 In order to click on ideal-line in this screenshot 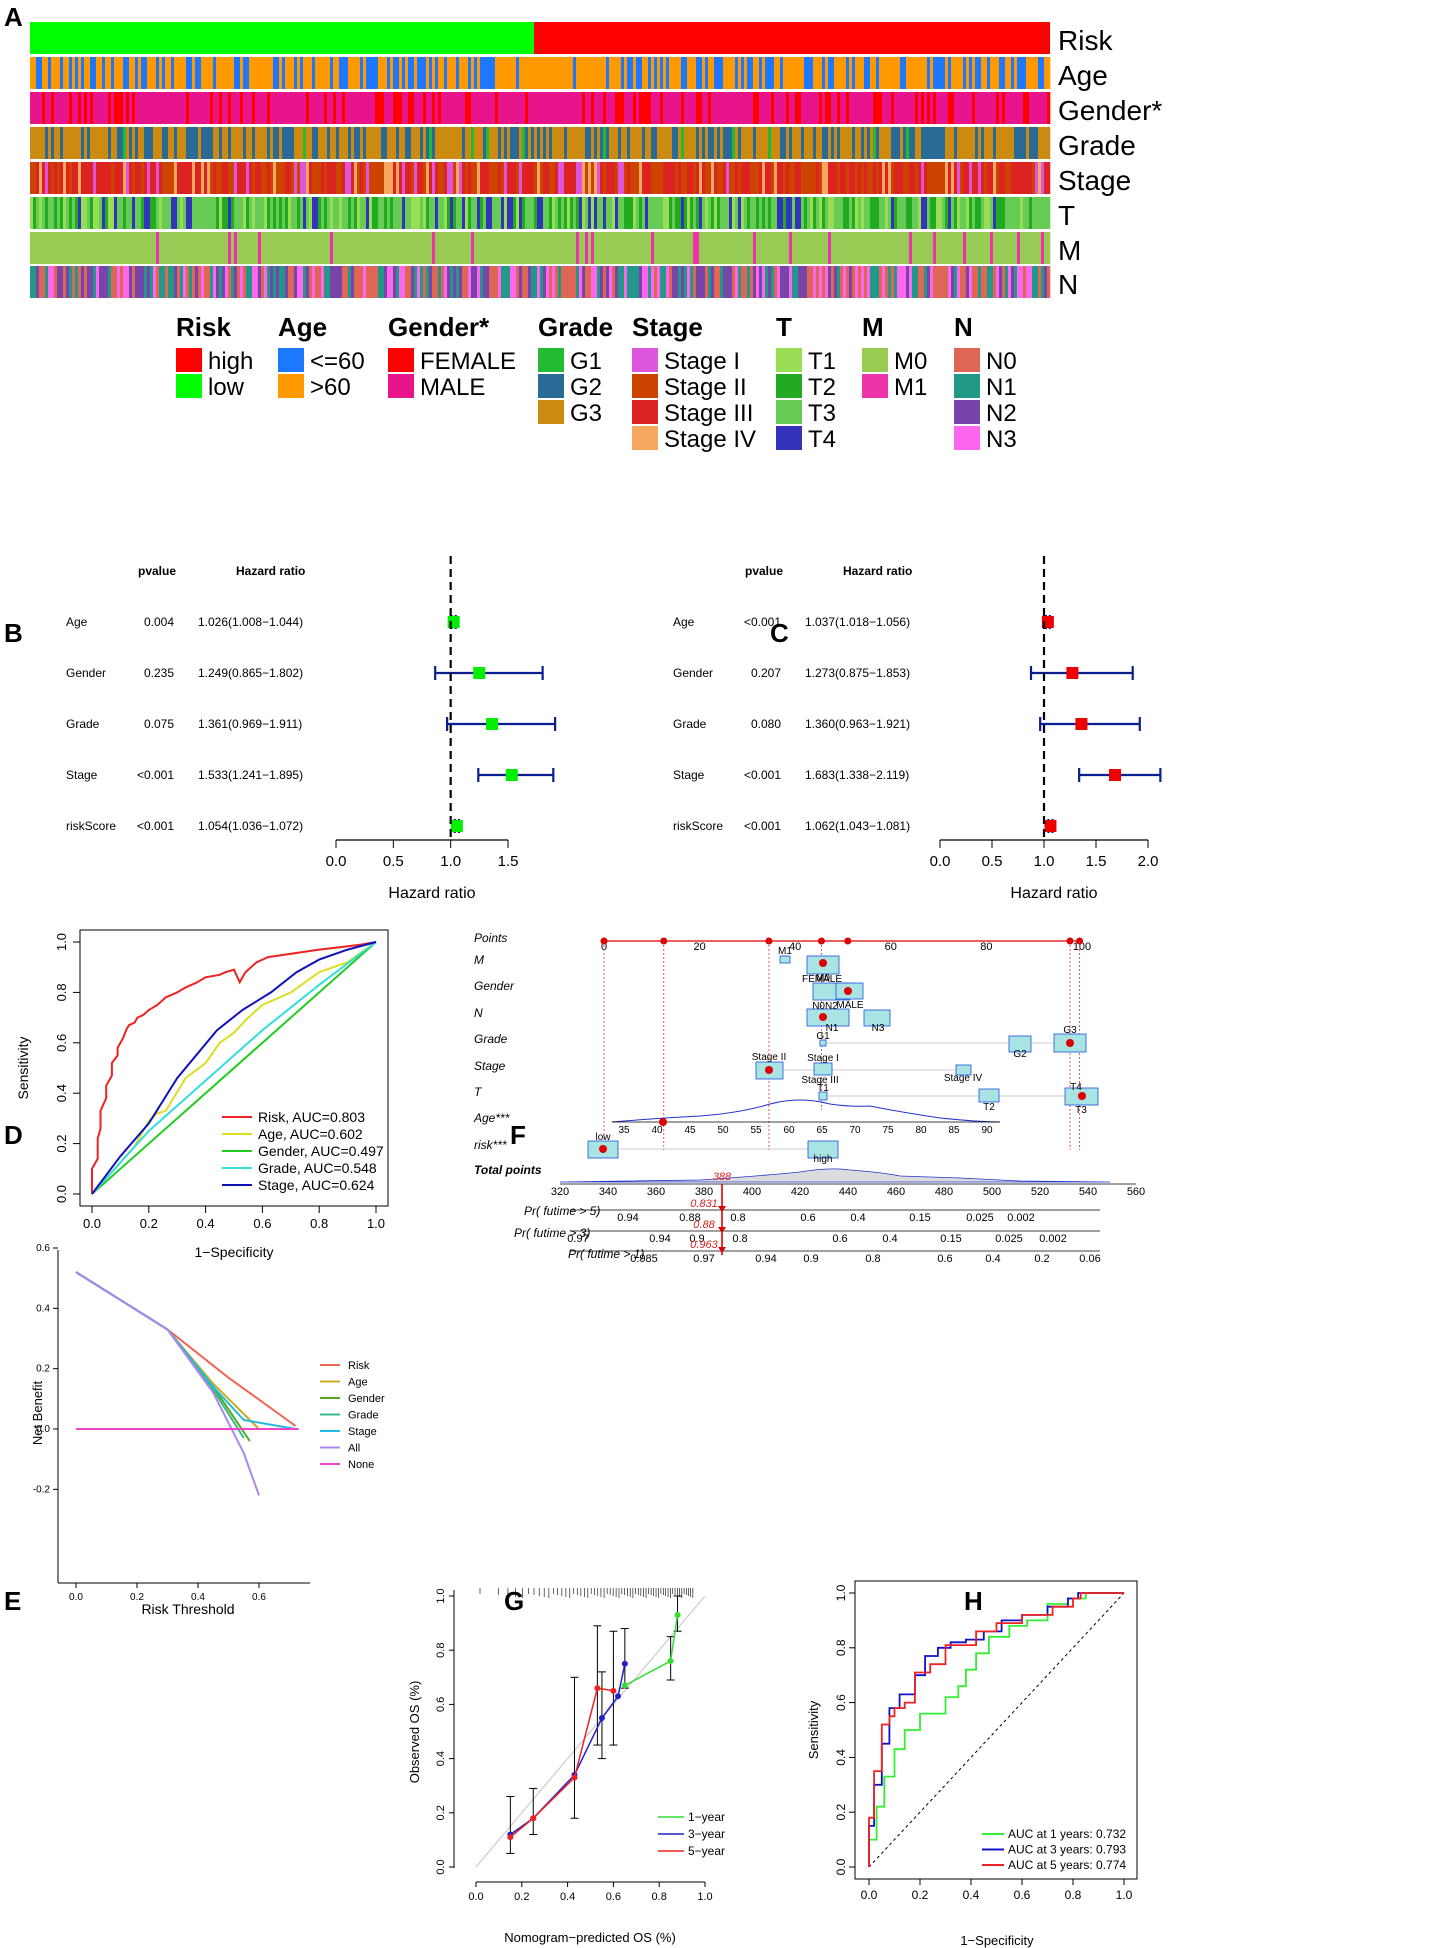, I will do `click(590, 1731)`.